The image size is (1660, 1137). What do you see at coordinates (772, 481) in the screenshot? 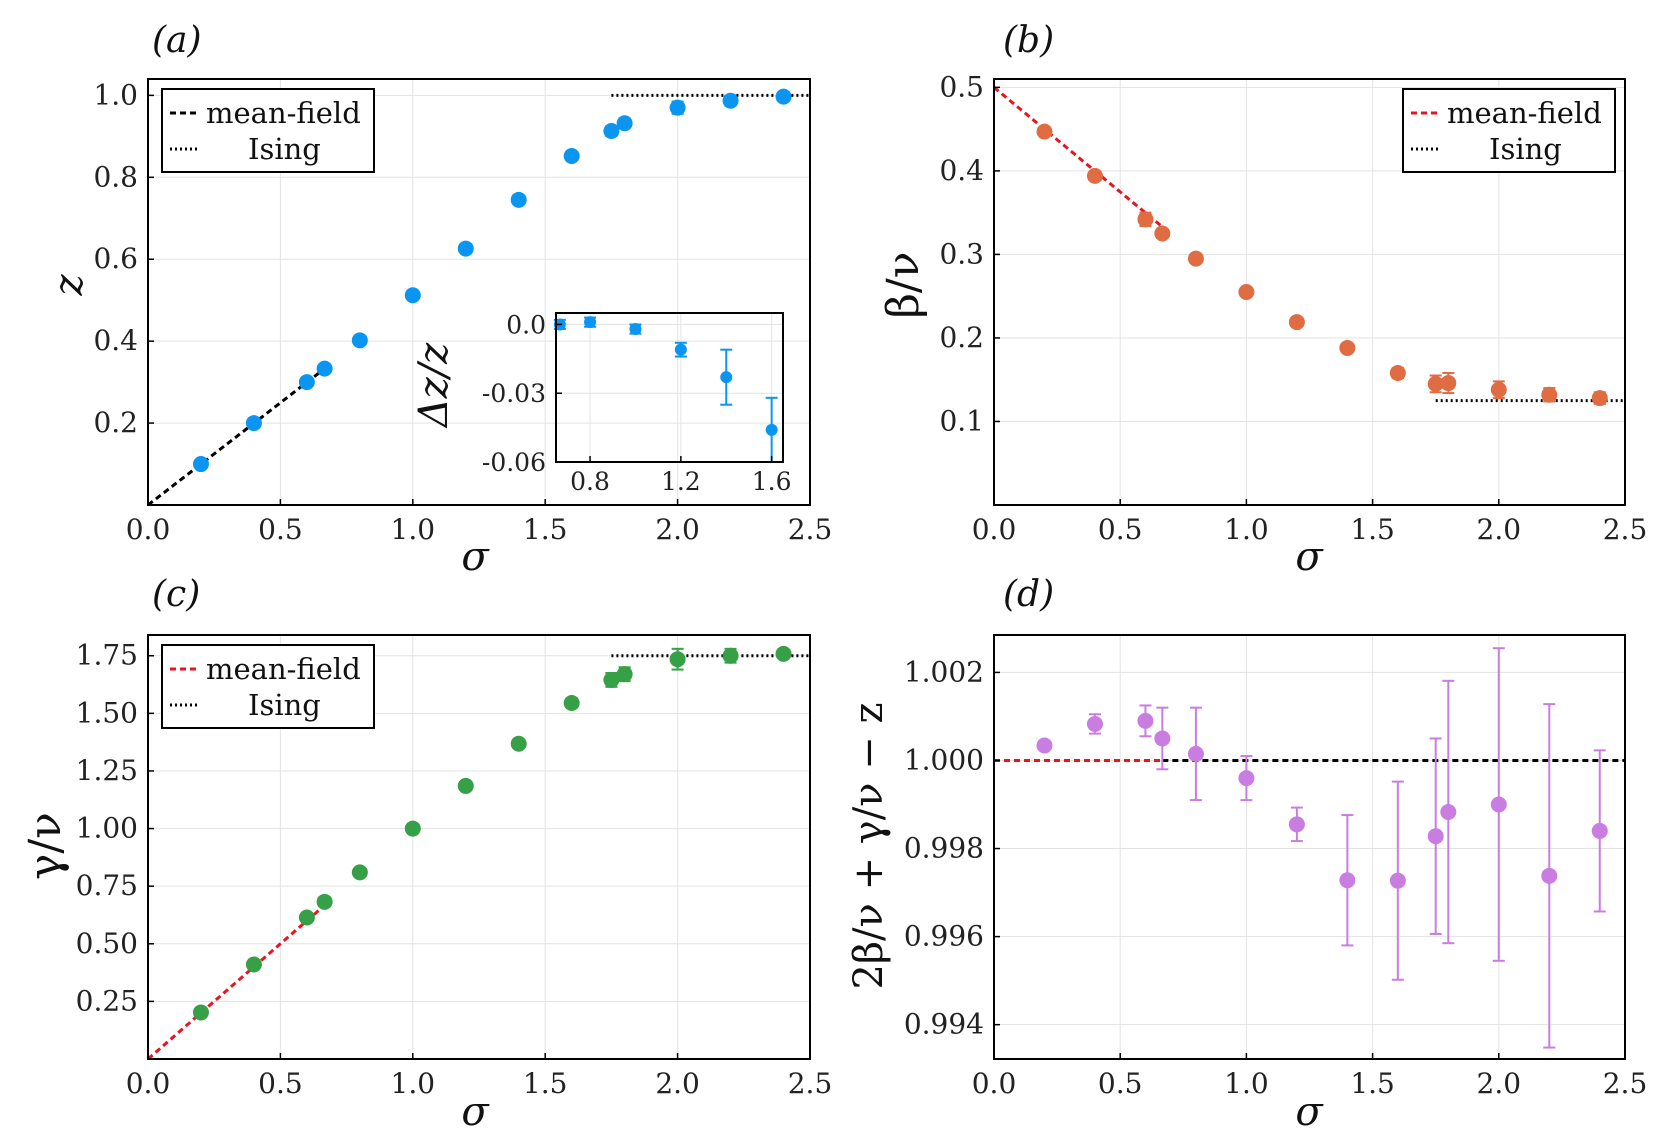
I see `x-tick-label: 1.6` at bounding box center [772, 481].